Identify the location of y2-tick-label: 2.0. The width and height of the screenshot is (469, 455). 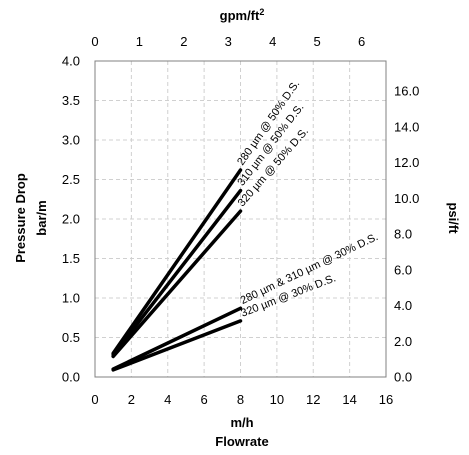
(403, 341).